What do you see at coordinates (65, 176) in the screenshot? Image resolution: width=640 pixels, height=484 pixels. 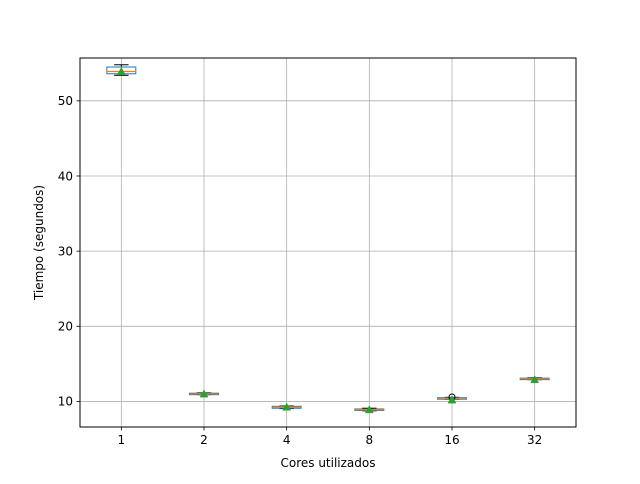 I see `y-tick-label: 40` at bounding box center [65, 176].